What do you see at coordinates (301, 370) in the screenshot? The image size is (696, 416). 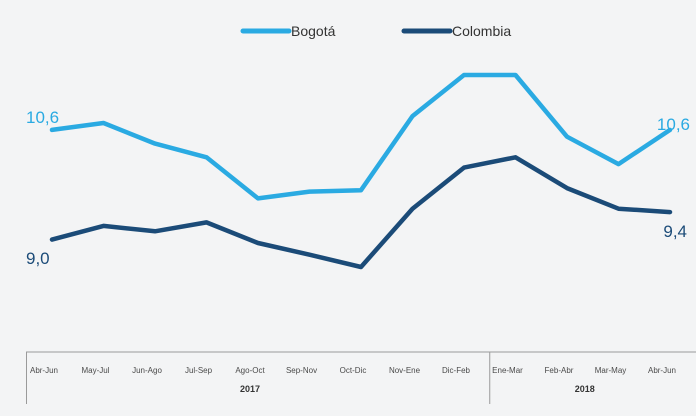 I see `x-tick-label-5: Sep-Nov` at bounding box center [301, 370].